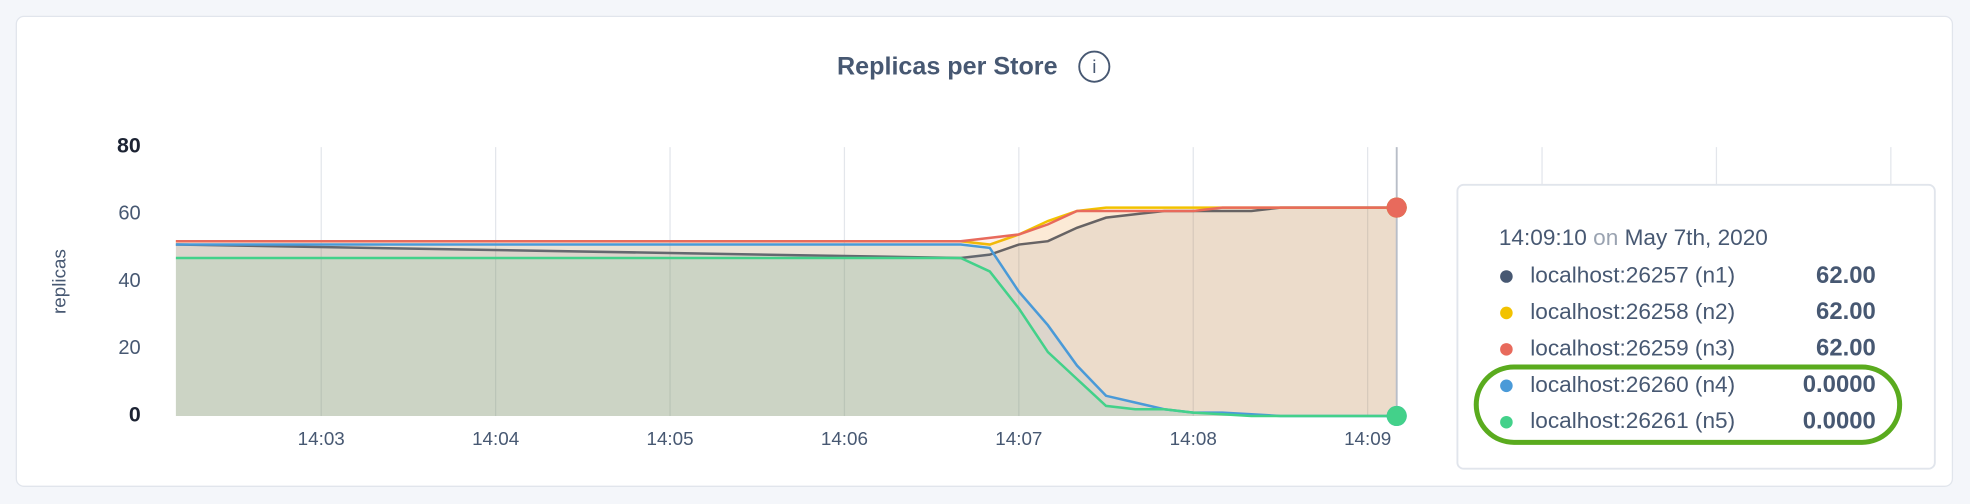 Image resolution: width=1970 pixels, height=504 pixels. I want to click on x-tick-label: 14:07, so click(1018, 438).